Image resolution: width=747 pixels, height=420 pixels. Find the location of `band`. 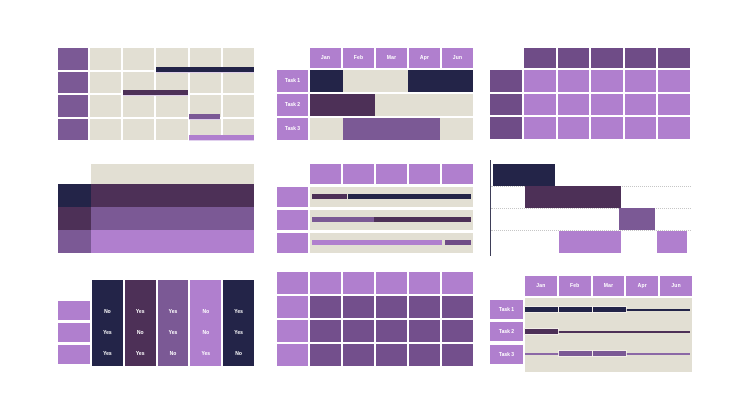

band is located at coordinates (172, 241).